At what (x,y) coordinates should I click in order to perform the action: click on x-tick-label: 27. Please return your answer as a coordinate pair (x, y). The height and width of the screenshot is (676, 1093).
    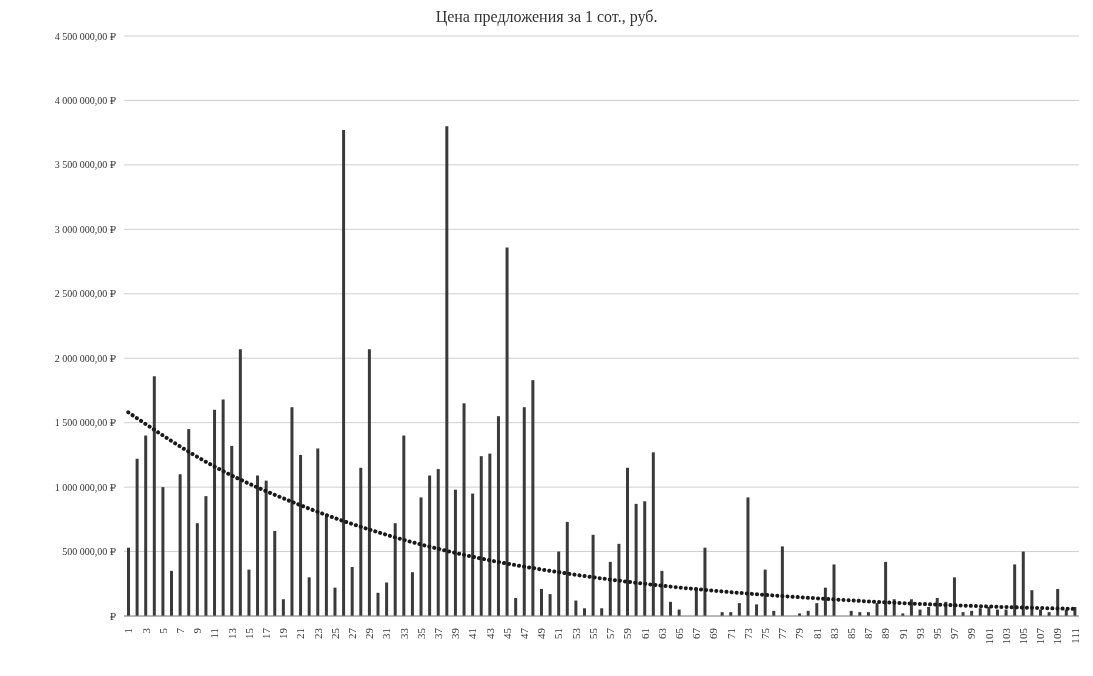
    Looking at the image, I should click on (352, 633).